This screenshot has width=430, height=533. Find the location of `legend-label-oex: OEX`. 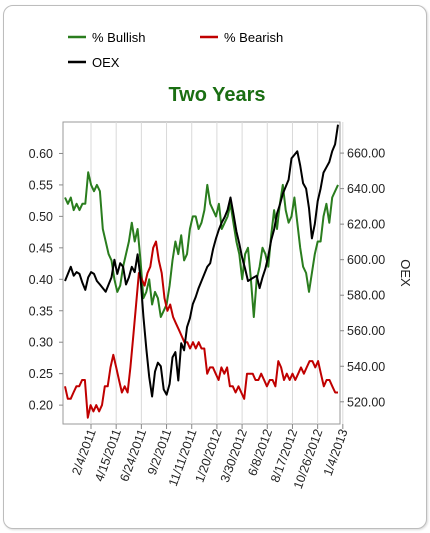

legend-label-oex: OEX is located at coordinates (106, 62).